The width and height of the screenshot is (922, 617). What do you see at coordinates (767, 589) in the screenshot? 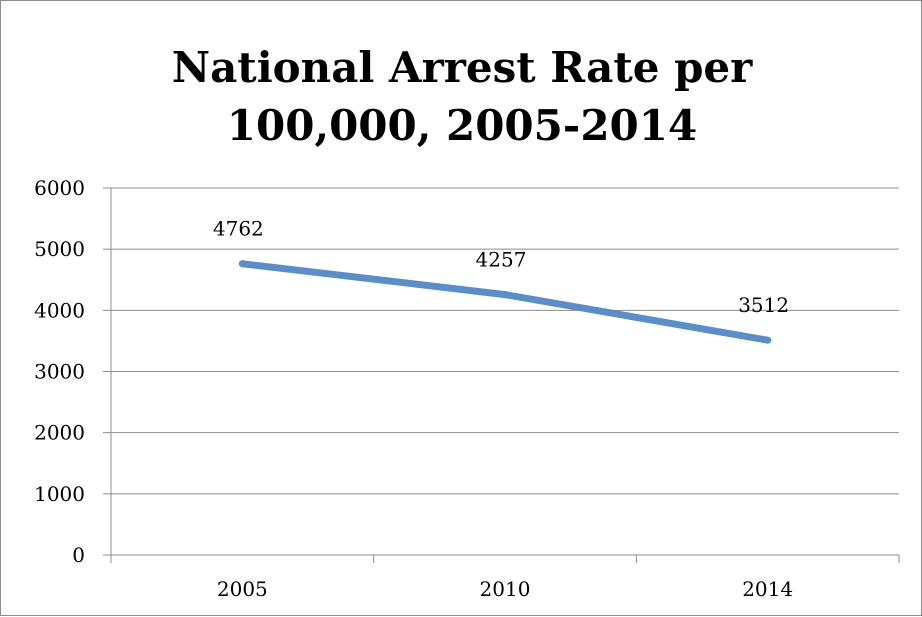
I see `x-tick-label: 2014` at bounding box center [767, 589].